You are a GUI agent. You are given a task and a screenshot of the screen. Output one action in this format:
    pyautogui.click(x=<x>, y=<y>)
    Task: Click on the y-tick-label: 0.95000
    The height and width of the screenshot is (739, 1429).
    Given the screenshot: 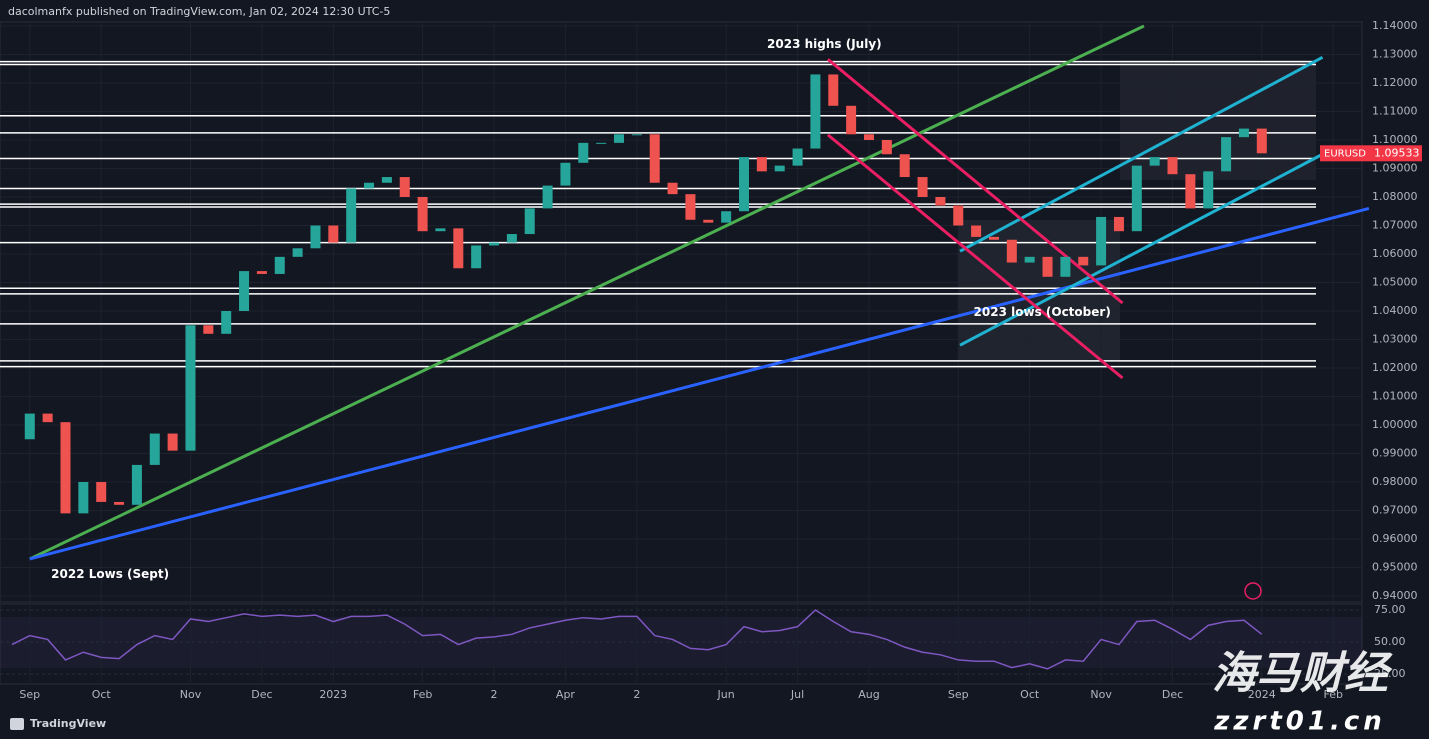 What is the action you would take?
    pyautogui.click(x=1395, y=567)
    